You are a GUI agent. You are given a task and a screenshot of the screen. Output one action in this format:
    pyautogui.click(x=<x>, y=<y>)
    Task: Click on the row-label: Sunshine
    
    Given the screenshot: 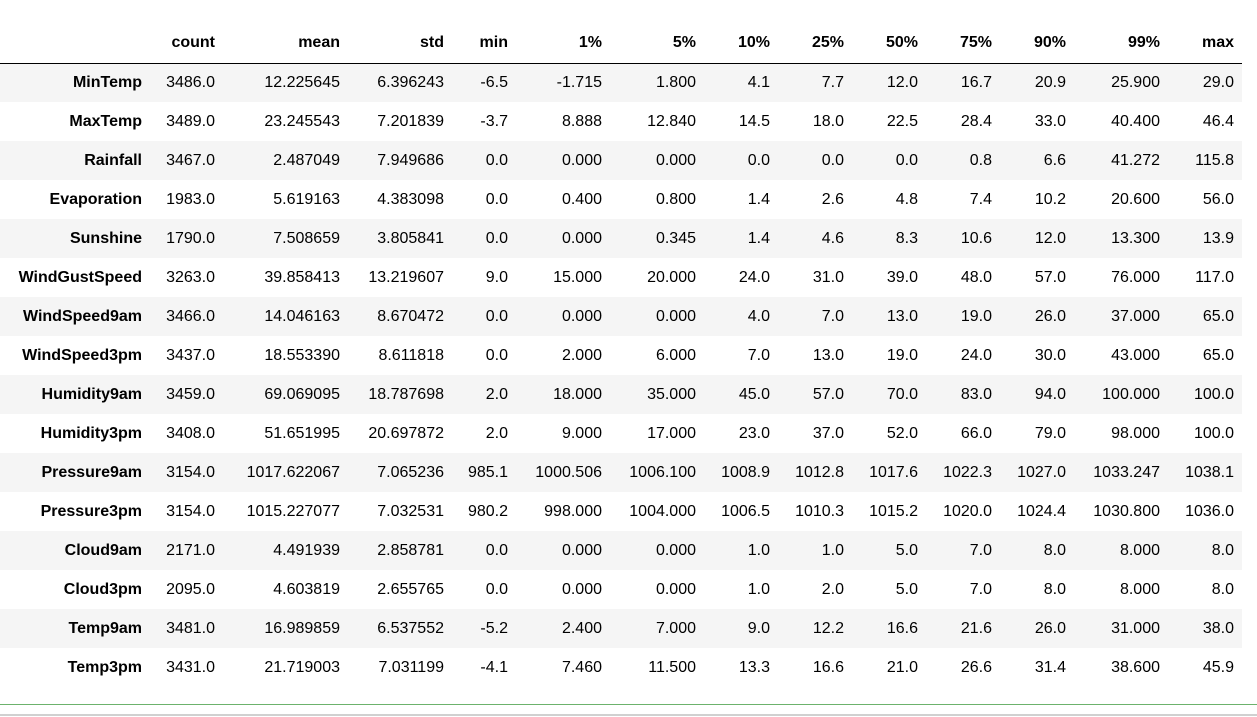 What is the action you would take?
    pyautogui.click(x=105, y=238)
    